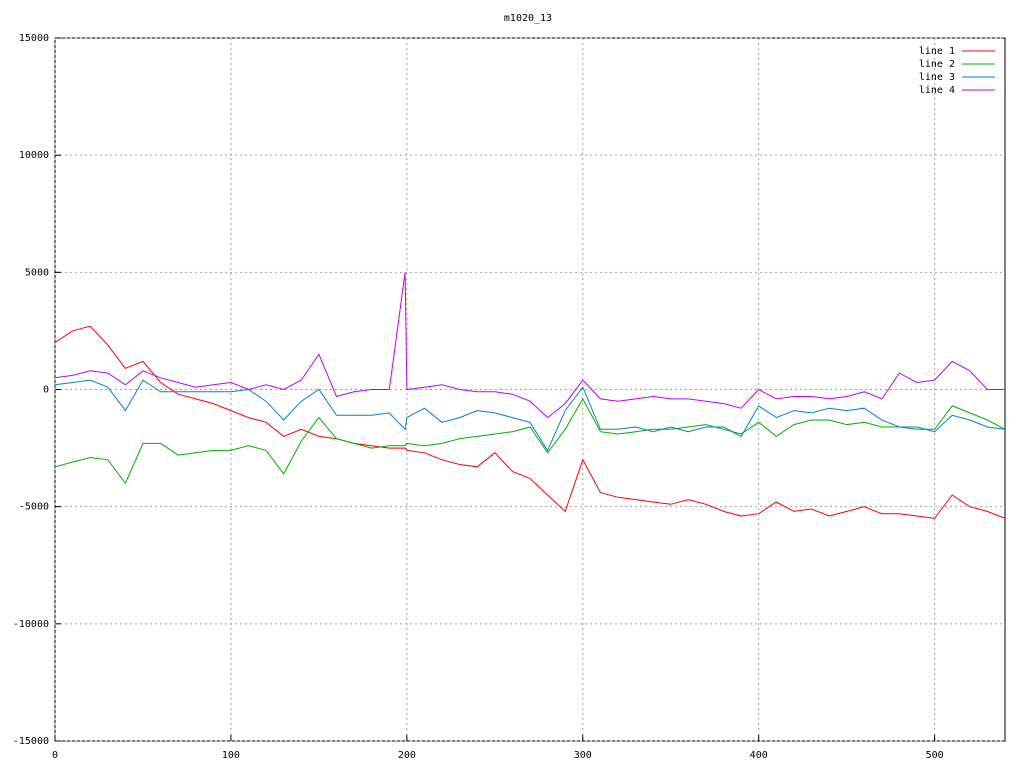 The height and width of the screenshot is (768, 1024). Describe the element at coordinates (37, 272) in the screenshot. I see `y-tick-label: 5000` at that location.